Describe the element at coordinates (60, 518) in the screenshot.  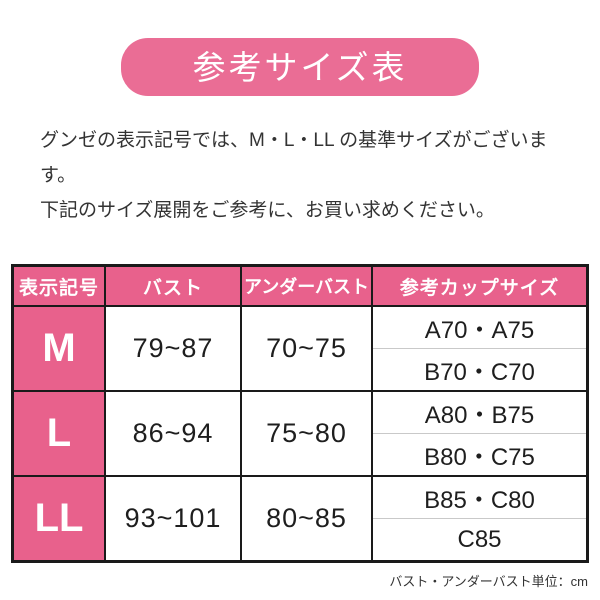
I see `size-label-ll: LL` at that location.